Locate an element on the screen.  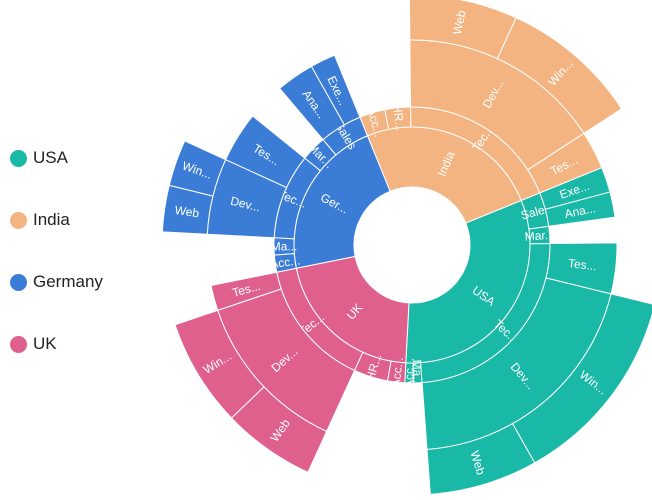
legend-swatch-usa is located at coordinates (18, 158).